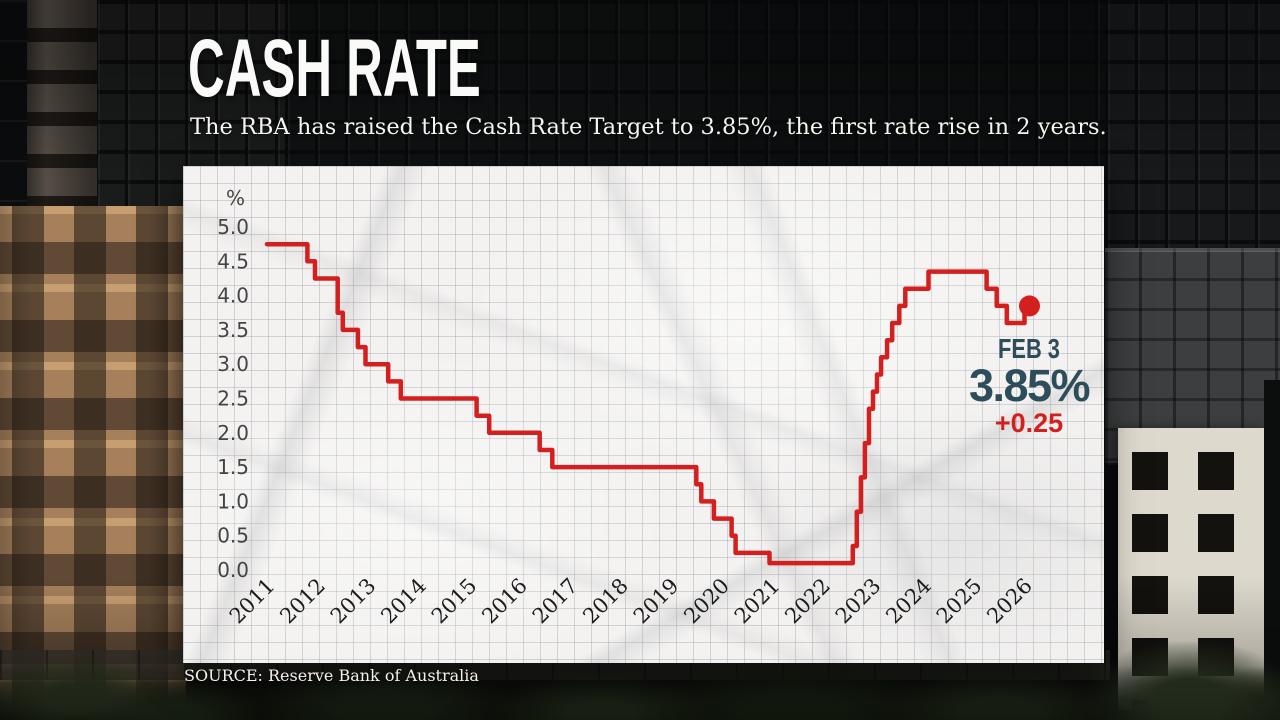  Describe the element at coordinates (959, 601) in the screenshot. I see `x-tick-label: 2025` at that location.